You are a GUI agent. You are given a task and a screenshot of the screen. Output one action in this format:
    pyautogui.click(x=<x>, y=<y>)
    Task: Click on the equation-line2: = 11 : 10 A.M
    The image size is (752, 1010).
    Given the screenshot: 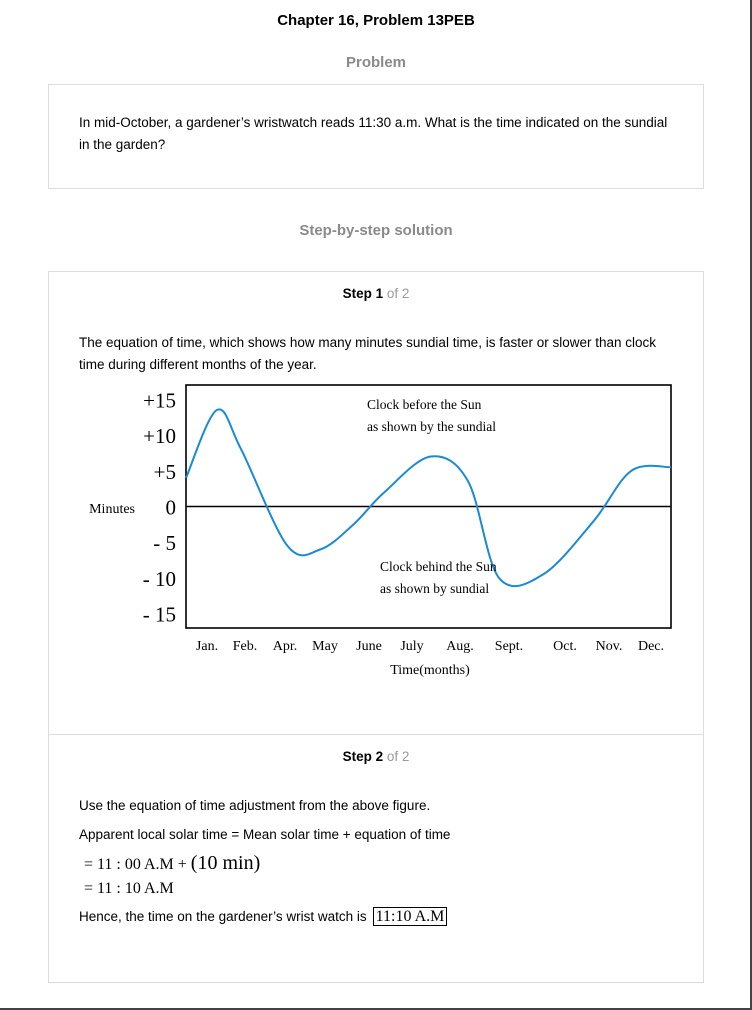 What is the action you would take?
    pyautogui.click(x=129, y=888)
    